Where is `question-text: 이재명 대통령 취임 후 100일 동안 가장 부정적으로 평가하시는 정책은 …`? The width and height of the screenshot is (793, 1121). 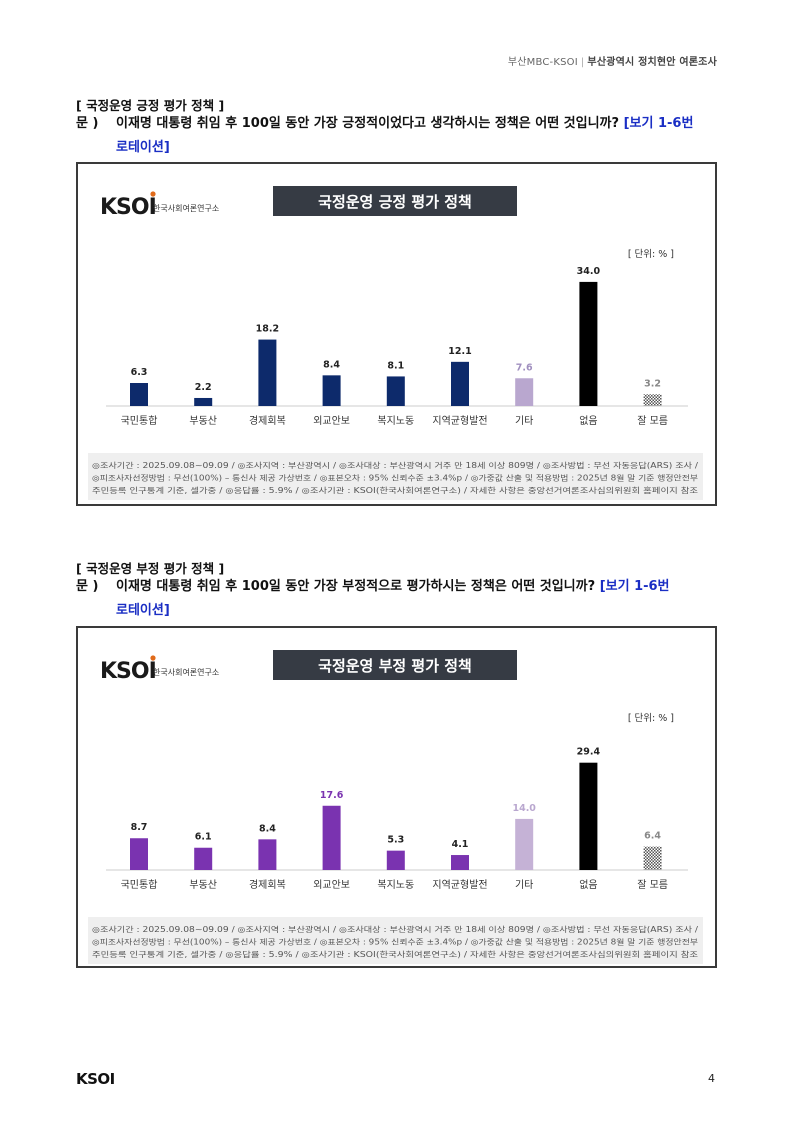
question-text: 이재명 대통령 취임 후 100일 동안 가장 부정적으로 평가하시는 정책은 … is located at coordinates (356, 586).